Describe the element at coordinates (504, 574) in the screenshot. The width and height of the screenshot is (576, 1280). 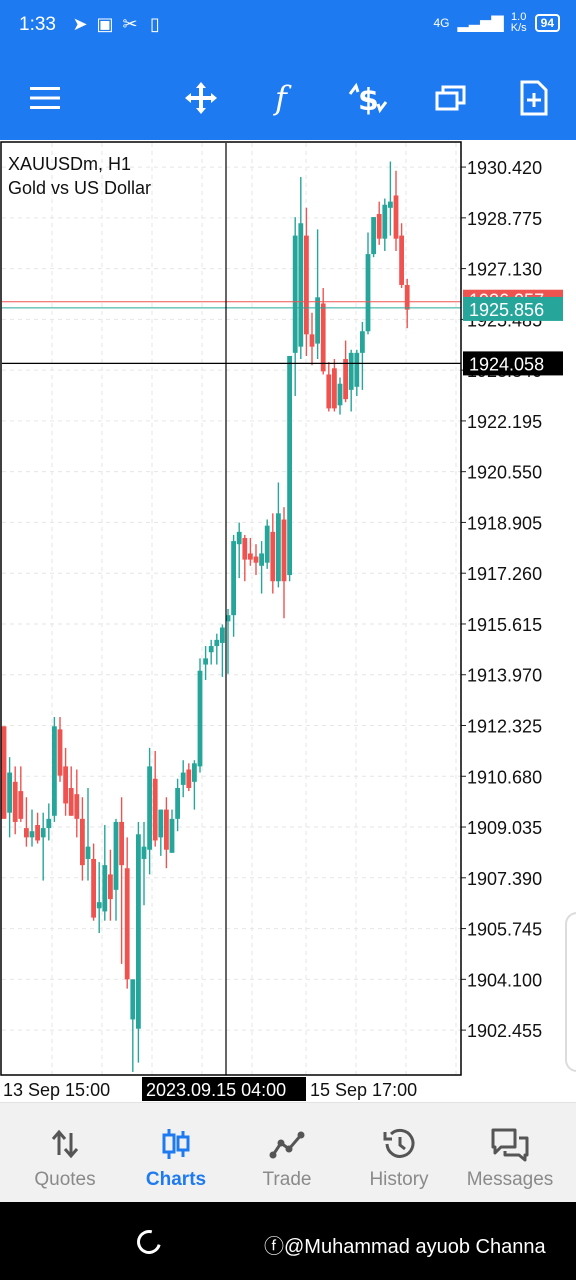
I see `y-tick-label: 1917.260` at that location.